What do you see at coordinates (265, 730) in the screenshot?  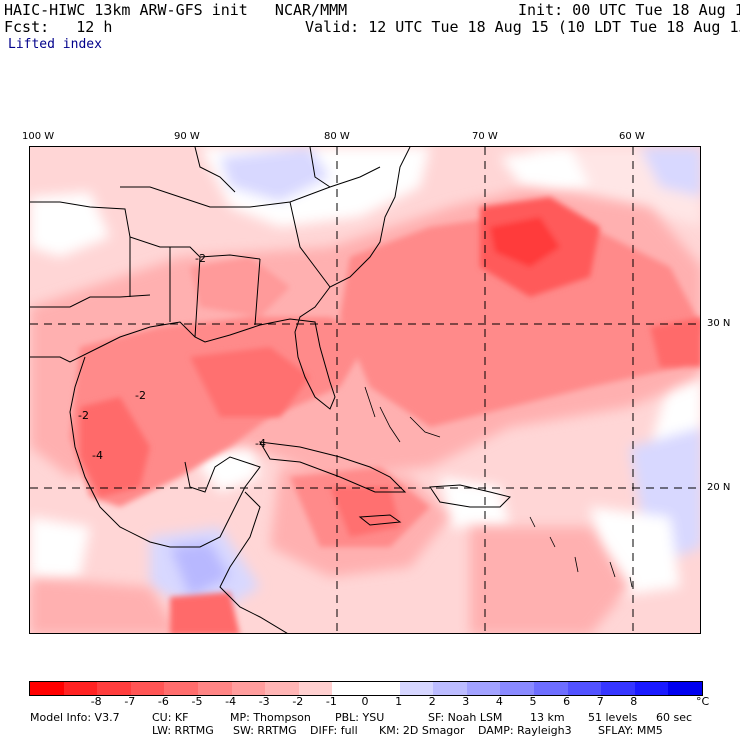 I see `shortwave-scheme: SW: RRTMG` at bounding box center [265, 730].